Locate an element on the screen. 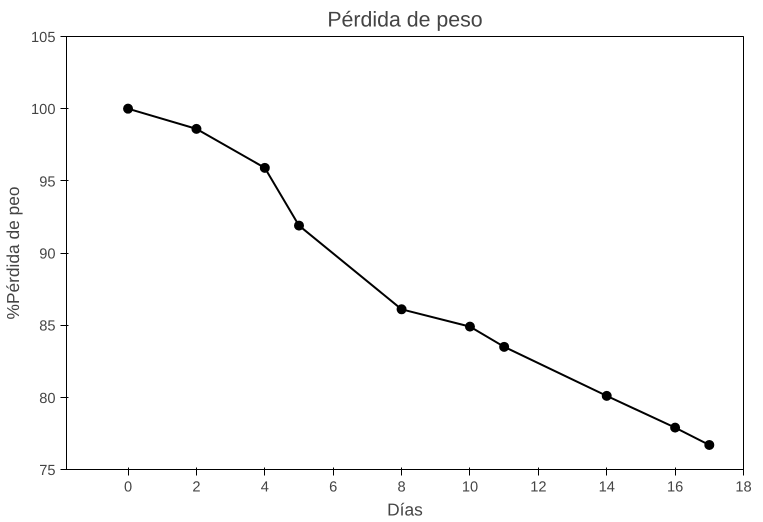 This screenshot has height=522, width=763. x-axis-title: Días is located at coordinates (405, 510).